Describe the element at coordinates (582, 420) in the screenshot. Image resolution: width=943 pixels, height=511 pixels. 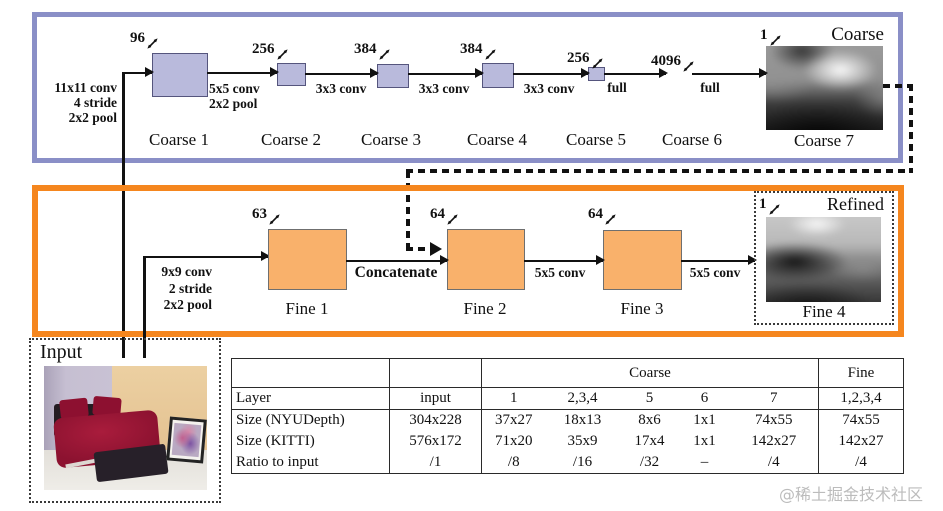
I see `table-cell: 18x13` at that location.